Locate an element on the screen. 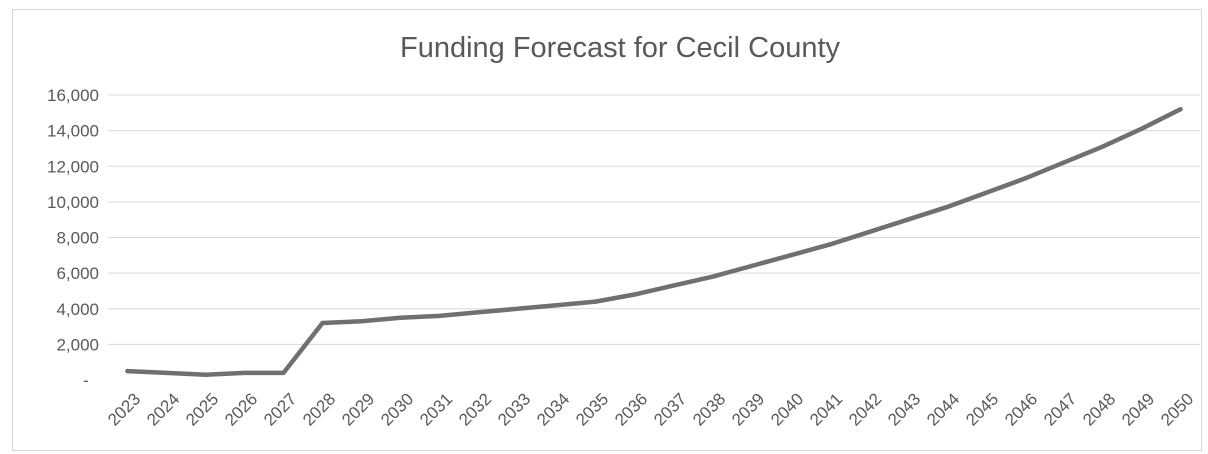 Image resolution: width=1208 pixels, height=454 pixels. y-tick-label: 8,000 is located at coordinates (77, 238).